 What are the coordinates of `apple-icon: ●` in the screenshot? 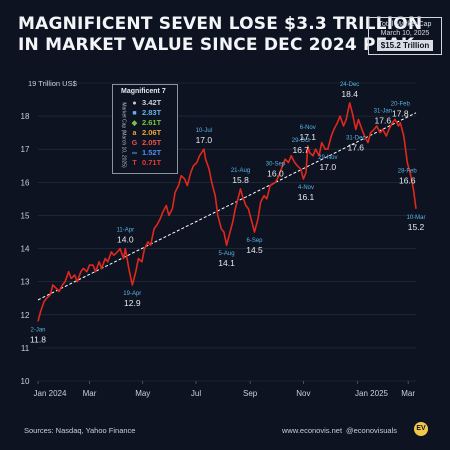 It's located at (134, 103).